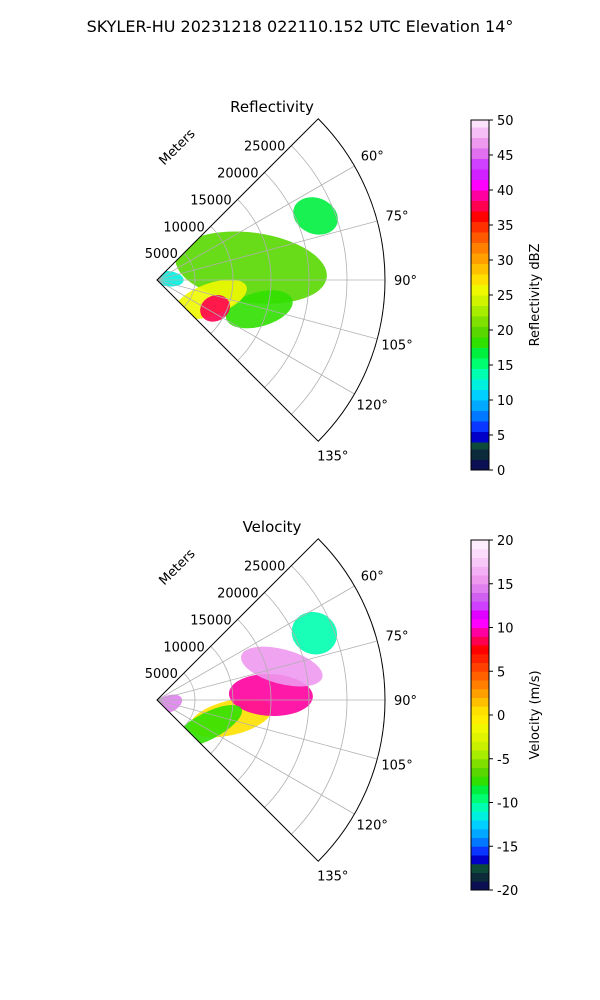 This screenshot has height=1000, width=600. What do you see at coordinates (505, 121) in the screenshot?
I see `colorbar-tick-label: 50` at bounding box center [505, 121].